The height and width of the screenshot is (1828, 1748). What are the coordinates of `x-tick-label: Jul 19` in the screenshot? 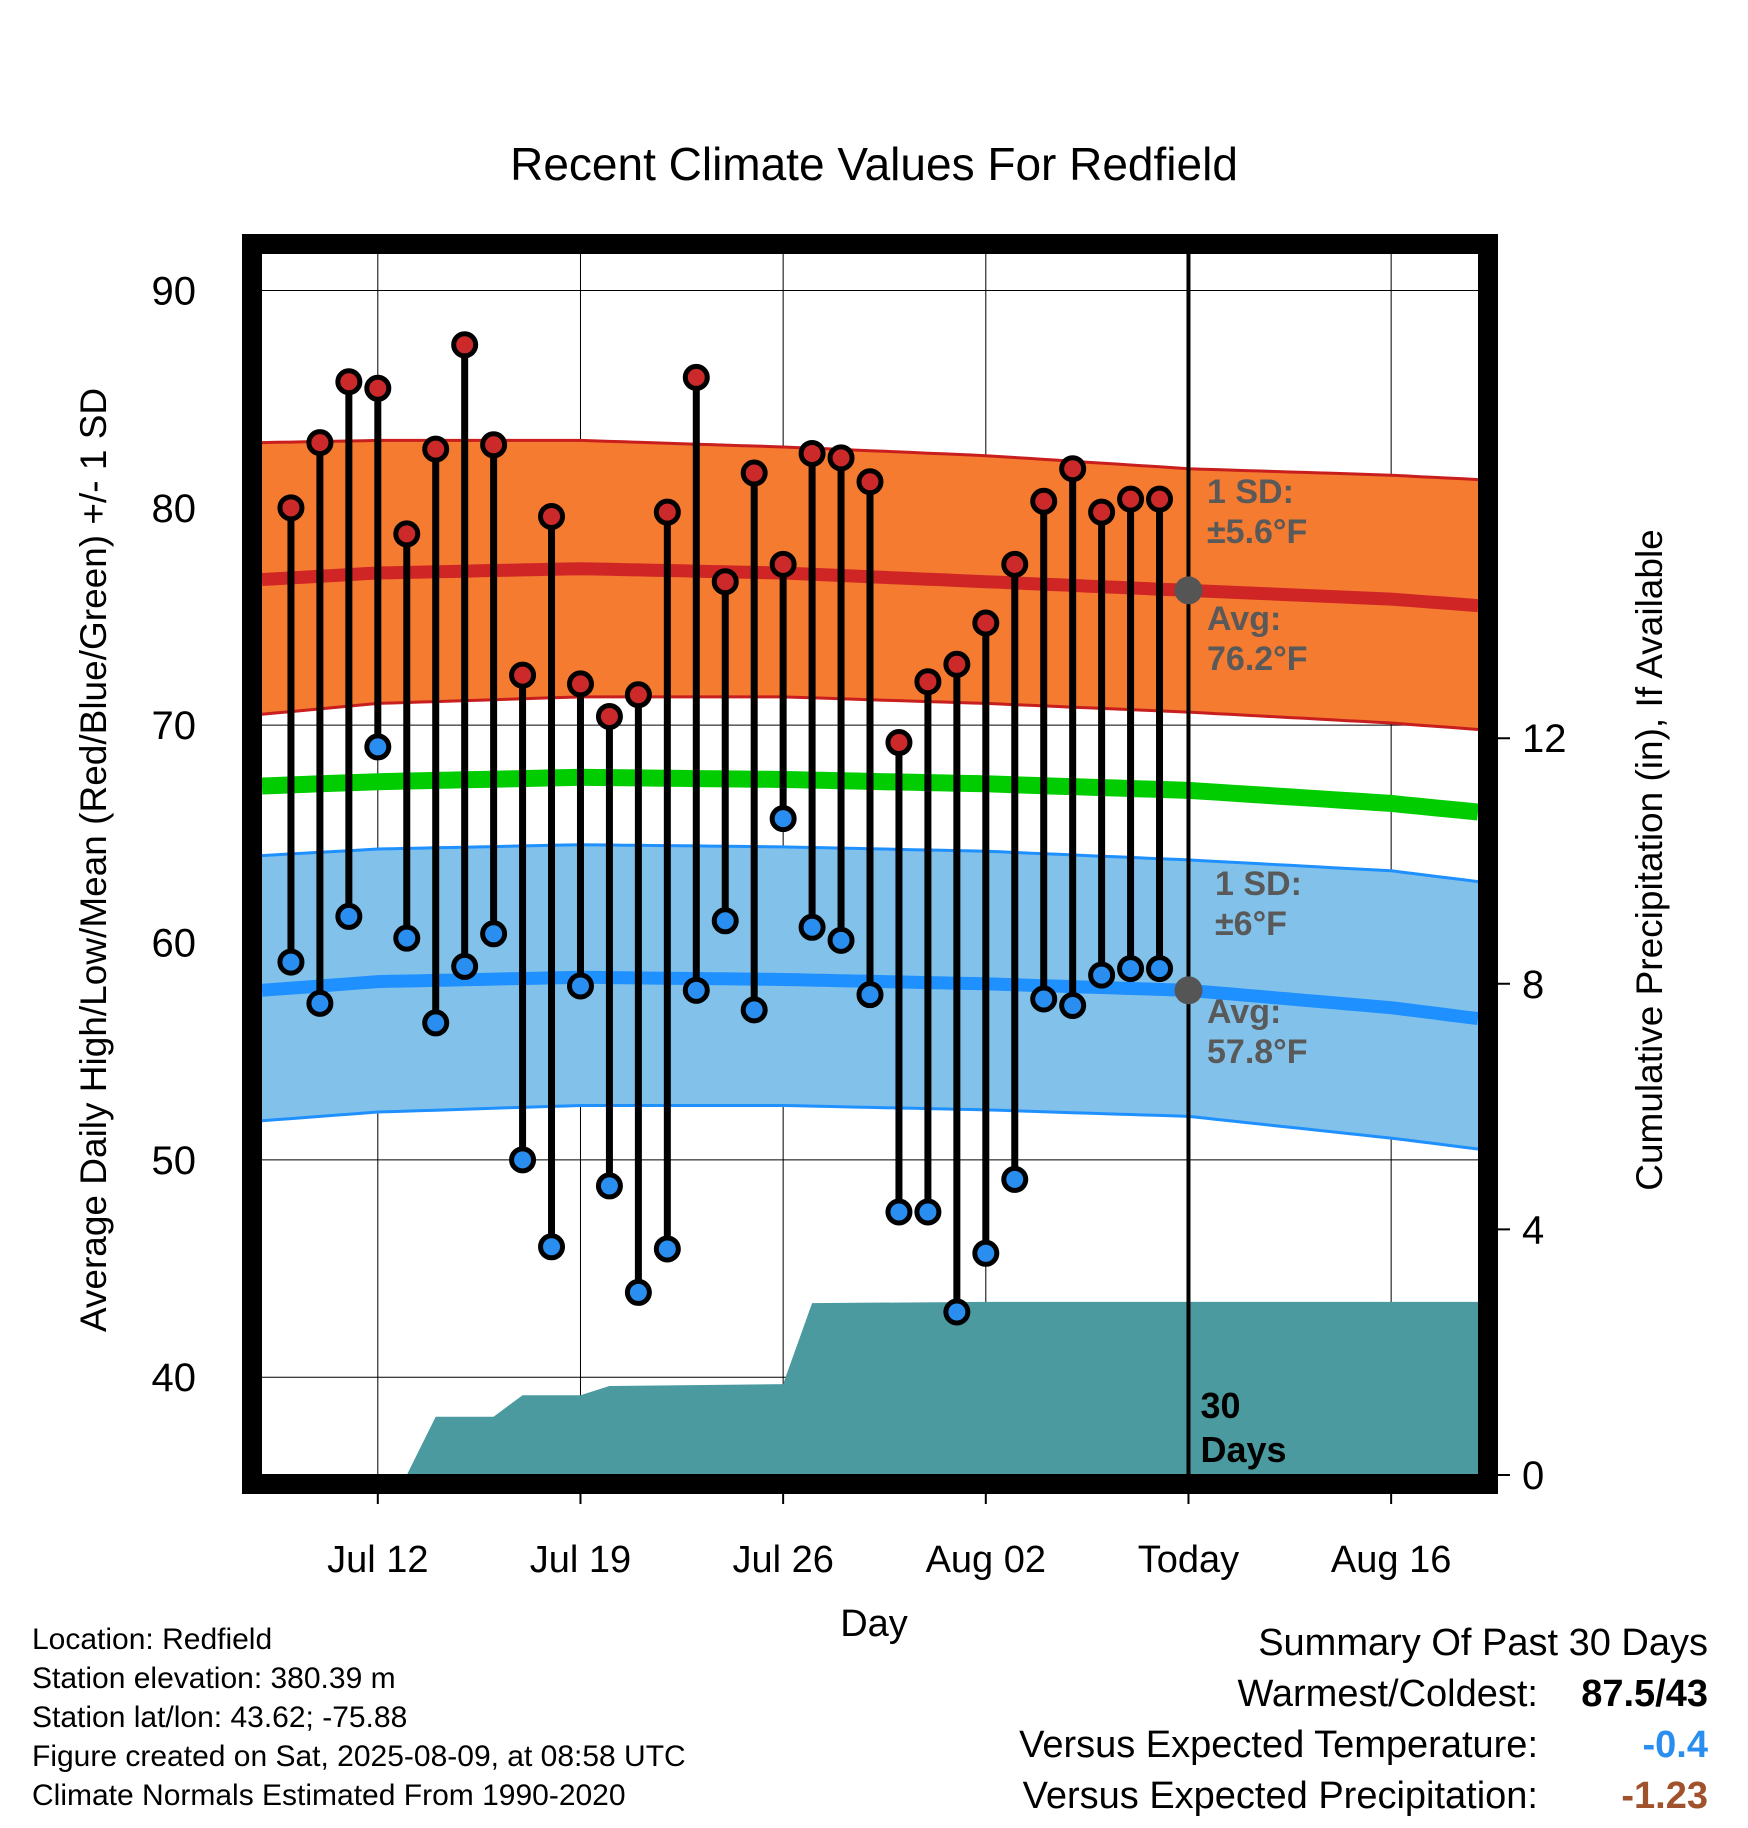 It's located at (580, 1560).